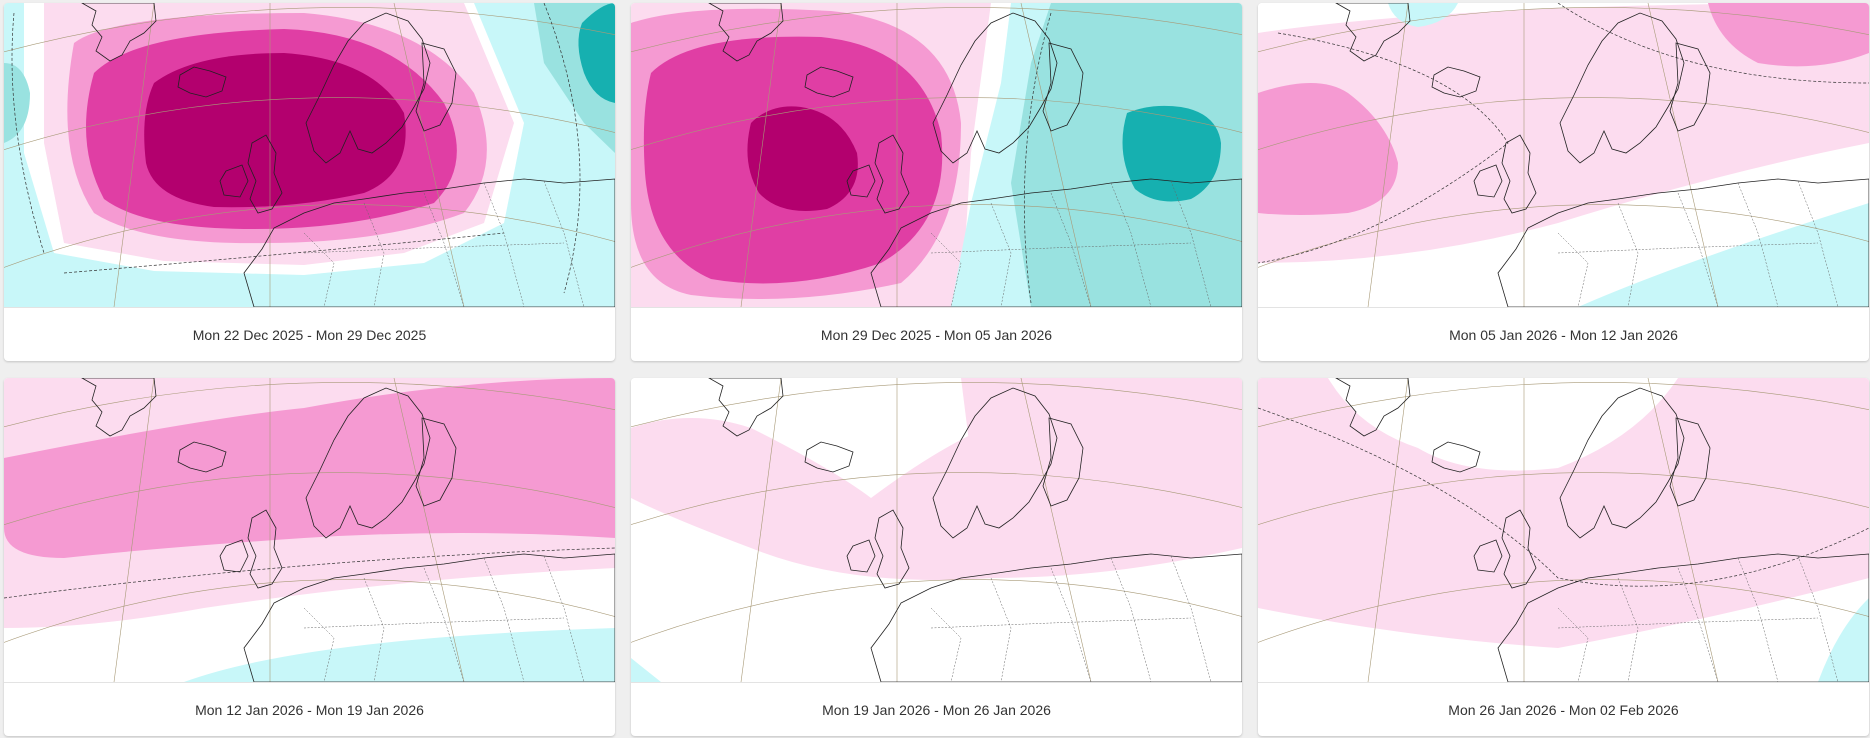  I want to click on date-range-caption-6: Mon 26 Jan 2026 - Mon 02 Feb 2026, so click(1563, 709).